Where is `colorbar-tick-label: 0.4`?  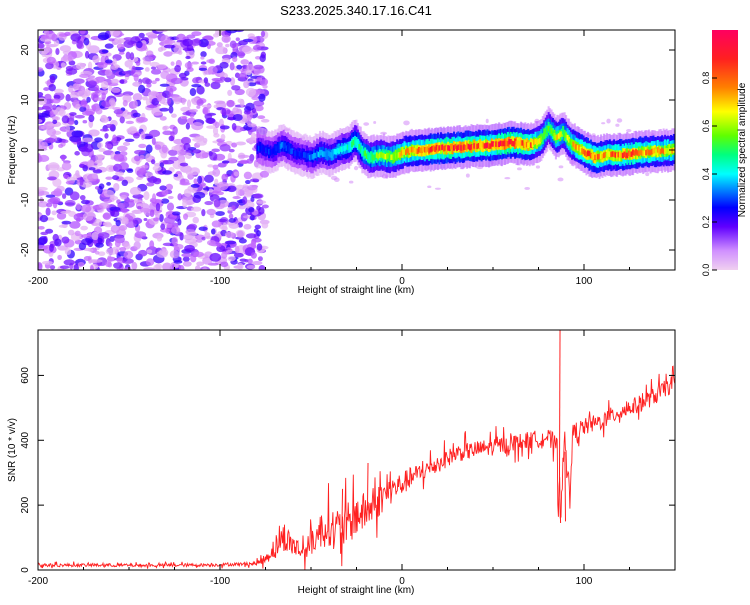
colorbar-tick-label: 0.4 is located at coordinates (706, 174).